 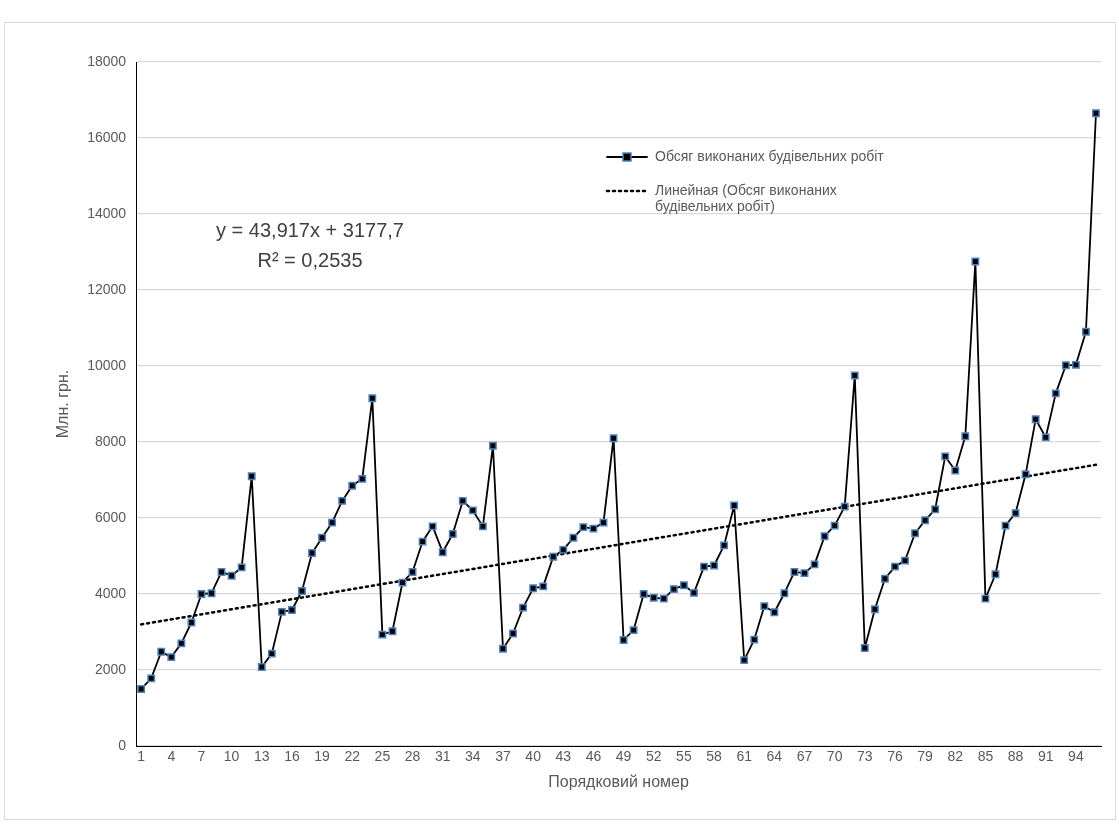 I want to click on x-tick-label: 4, so click(x=171, y=756).